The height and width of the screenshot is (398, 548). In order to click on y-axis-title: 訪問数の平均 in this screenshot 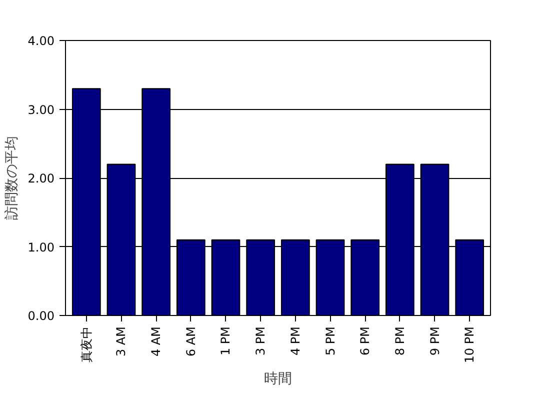, I will do `click(12, 178)`.